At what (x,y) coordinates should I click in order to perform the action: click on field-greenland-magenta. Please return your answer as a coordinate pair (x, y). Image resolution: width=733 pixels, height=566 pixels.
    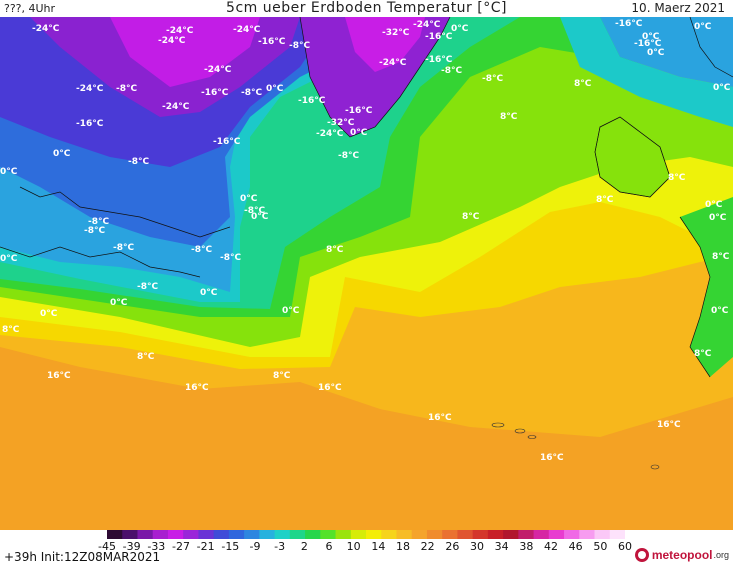
    Looking at the image, I should click on (385, 44).